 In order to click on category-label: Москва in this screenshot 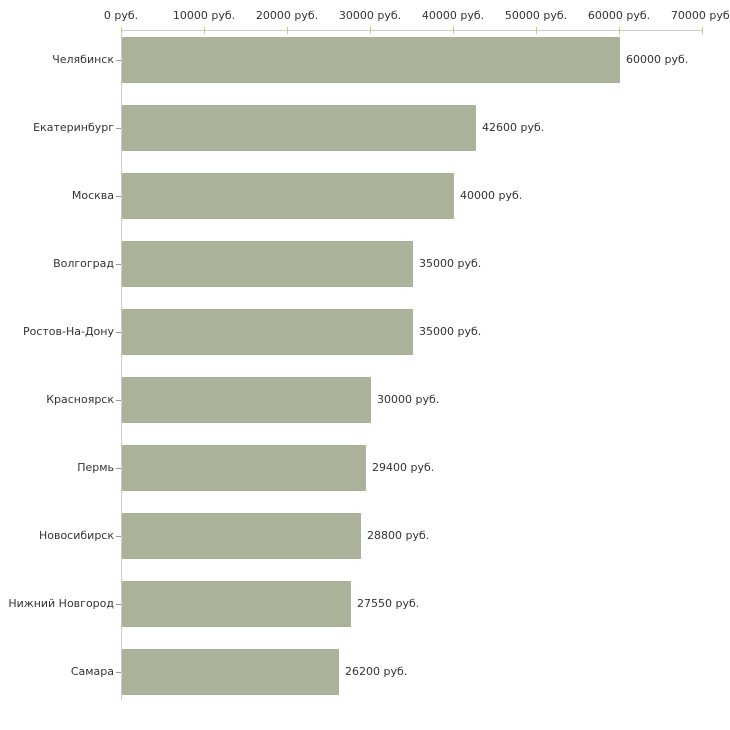, I will do `click(92, 195)`.